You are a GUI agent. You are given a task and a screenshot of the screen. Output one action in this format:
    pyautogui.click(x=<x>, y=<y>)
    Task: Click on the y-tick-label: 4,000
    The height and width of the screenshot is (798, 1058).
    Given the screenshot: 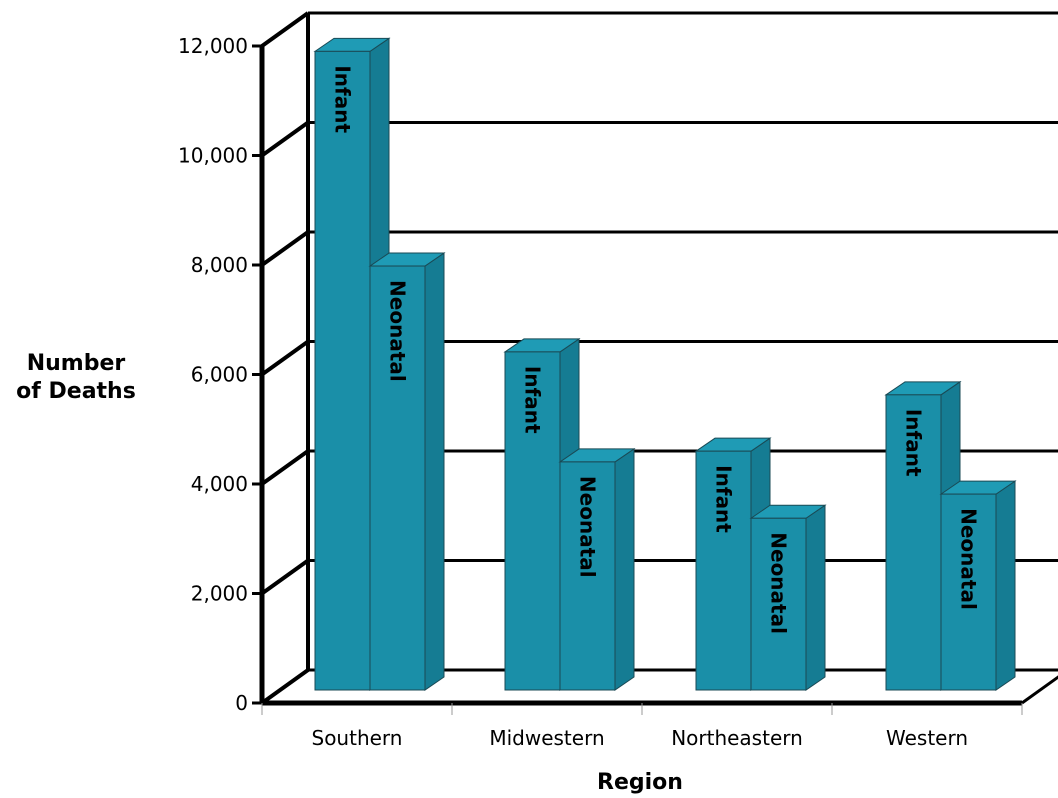 What is the action you would take?
    pyautogui.click(x=219, y=484)
    